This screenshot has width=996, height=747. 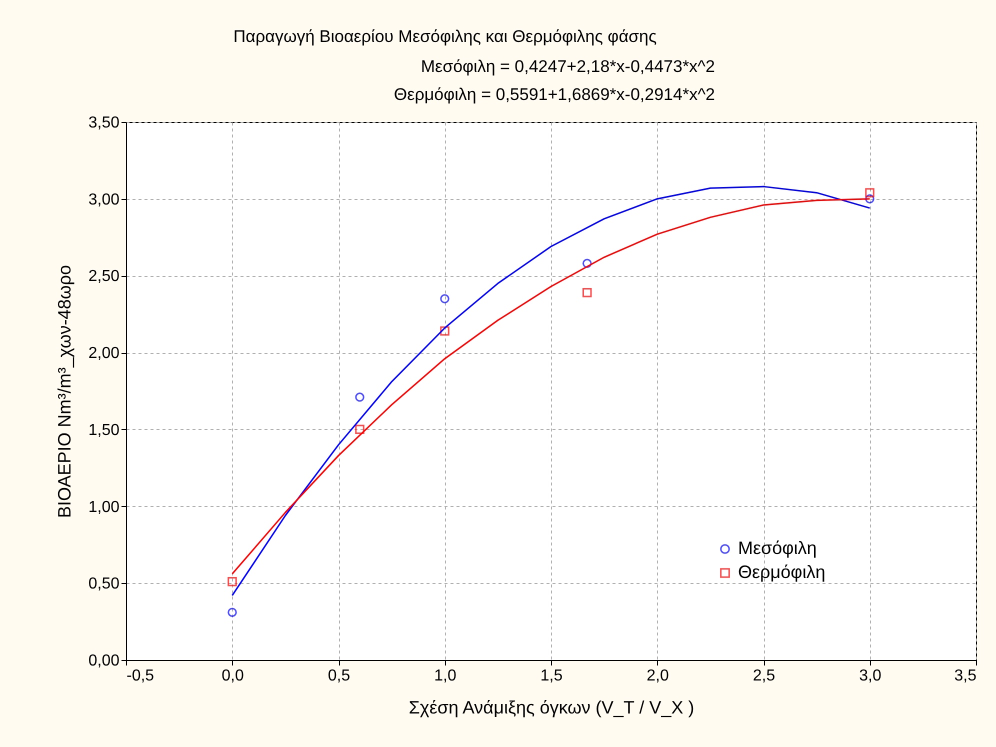 What do you see at coordinates (104, 584) in the screenshot?
I see `y-tick-label: 0,50` at bounding box center [104, 584].